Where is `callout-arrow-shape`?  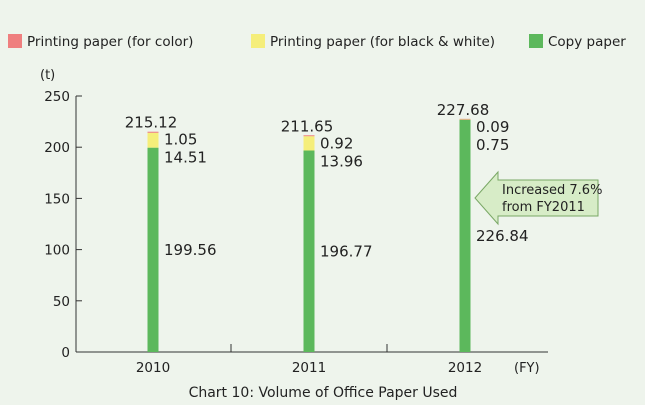
callout-arrow-shape is located at coordinates (536, 198).